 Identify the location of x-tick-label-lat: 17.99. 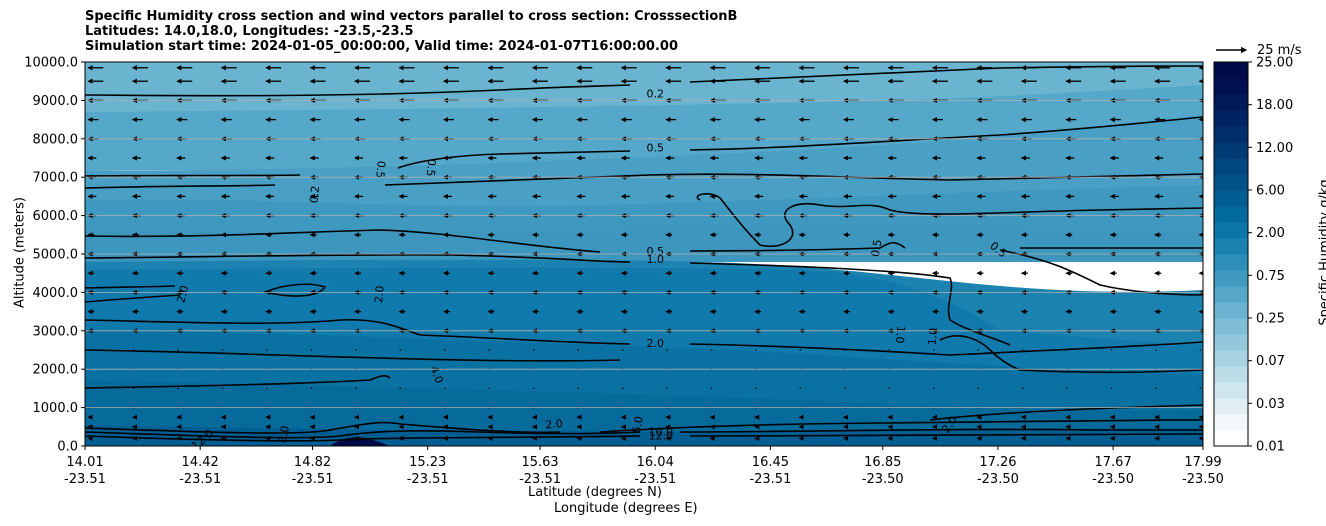
(1202, 462).